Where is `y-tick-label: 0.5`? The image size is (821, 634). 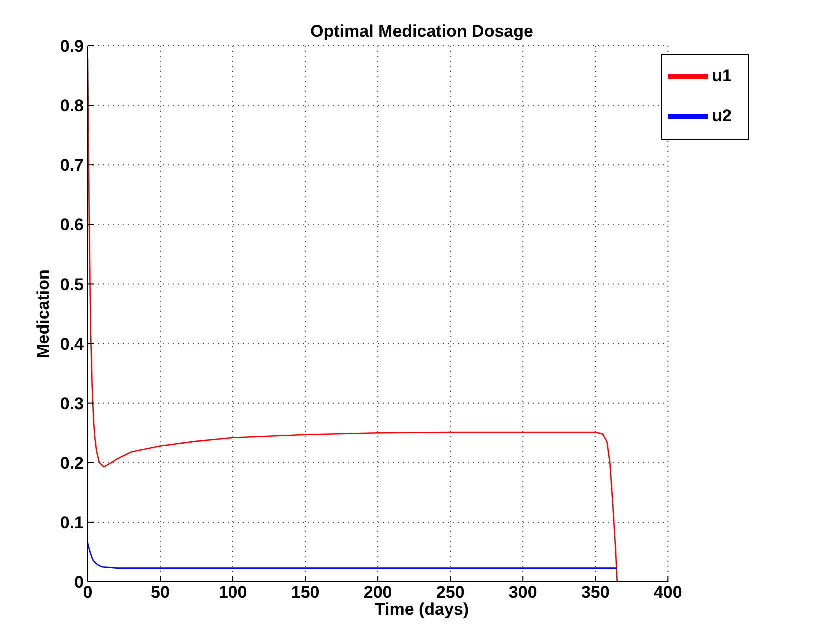 y-tick-label: 0.5 is located at coordinates (72, 284).